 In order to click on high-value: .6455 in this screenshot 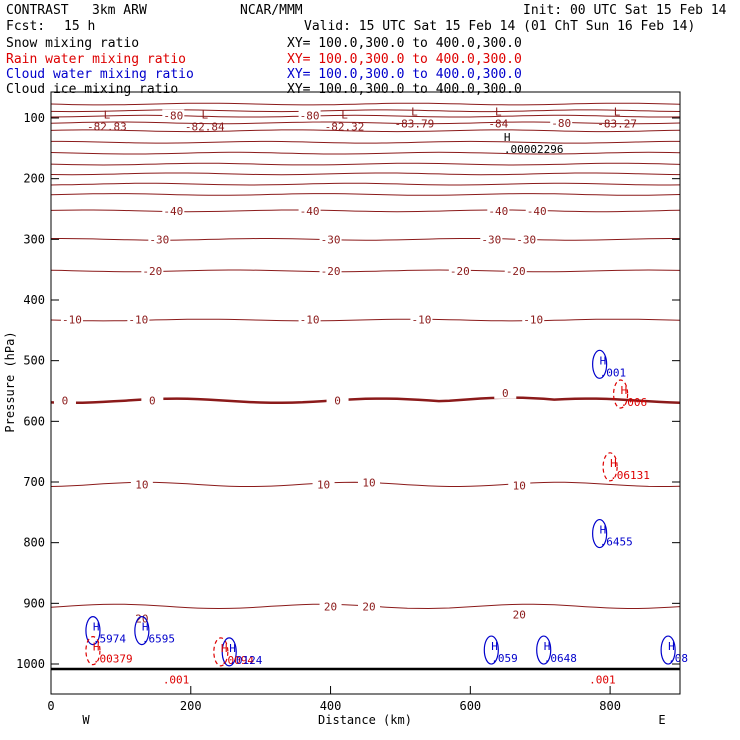, I will do `click(616, 542)`.